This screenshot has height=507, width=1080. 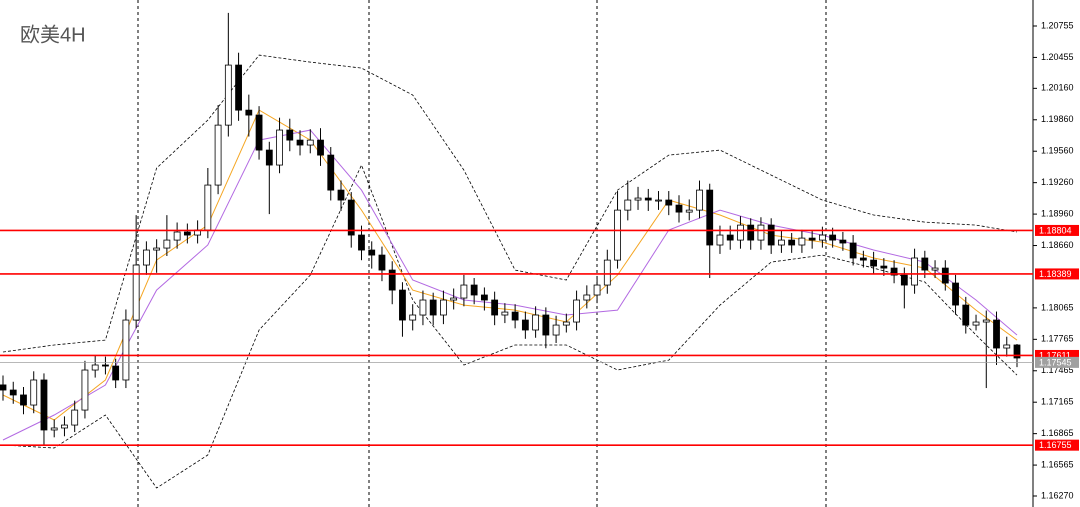 What do you see at coordinates (1057, 213) in the screenshot?
I see `y-tick-label: 1.18960` at bounding box center [1057, 213].